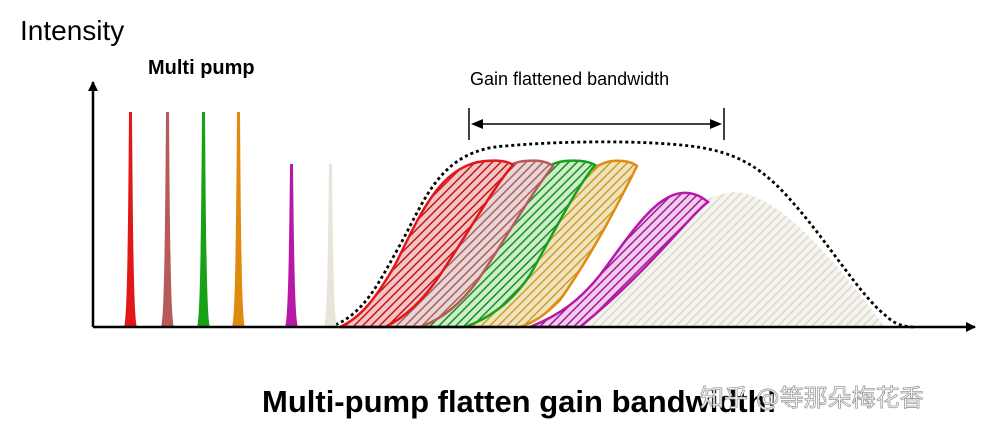 The image size is (994, 438). Describe the element at coordinates (620, 260) in the screenshot. I see `gain-band-magenta` at that location.